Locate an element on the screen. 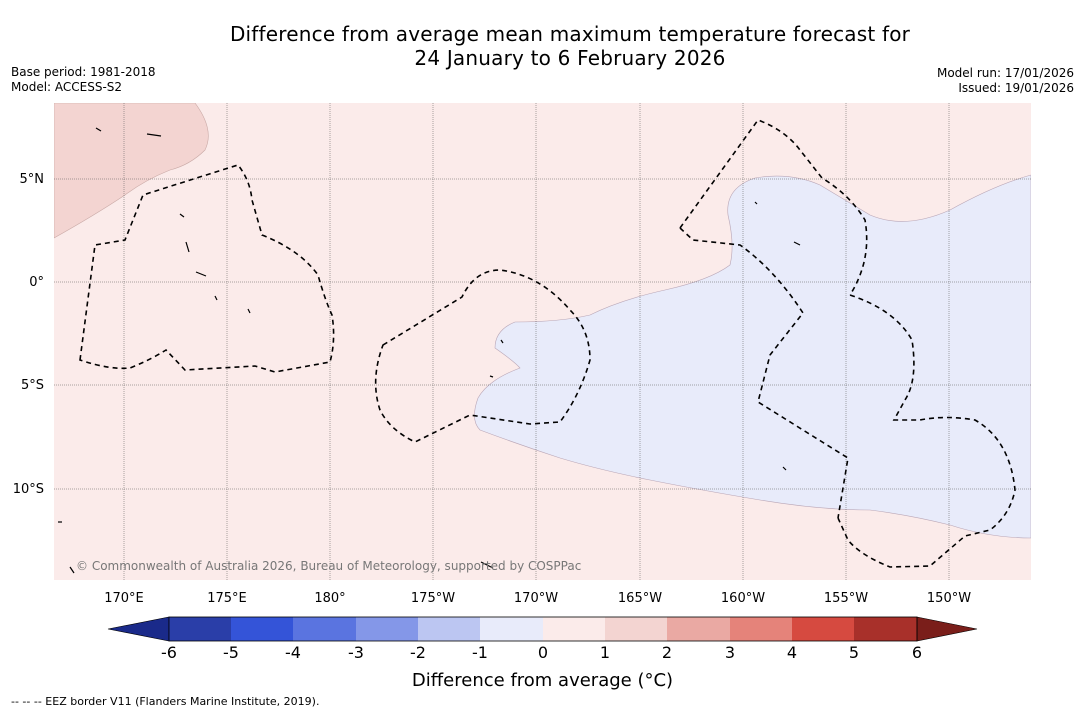 The width and height of the screenshot is (1085, 713). lon-label-160w: 160°W is located at coordinates (743, 598).